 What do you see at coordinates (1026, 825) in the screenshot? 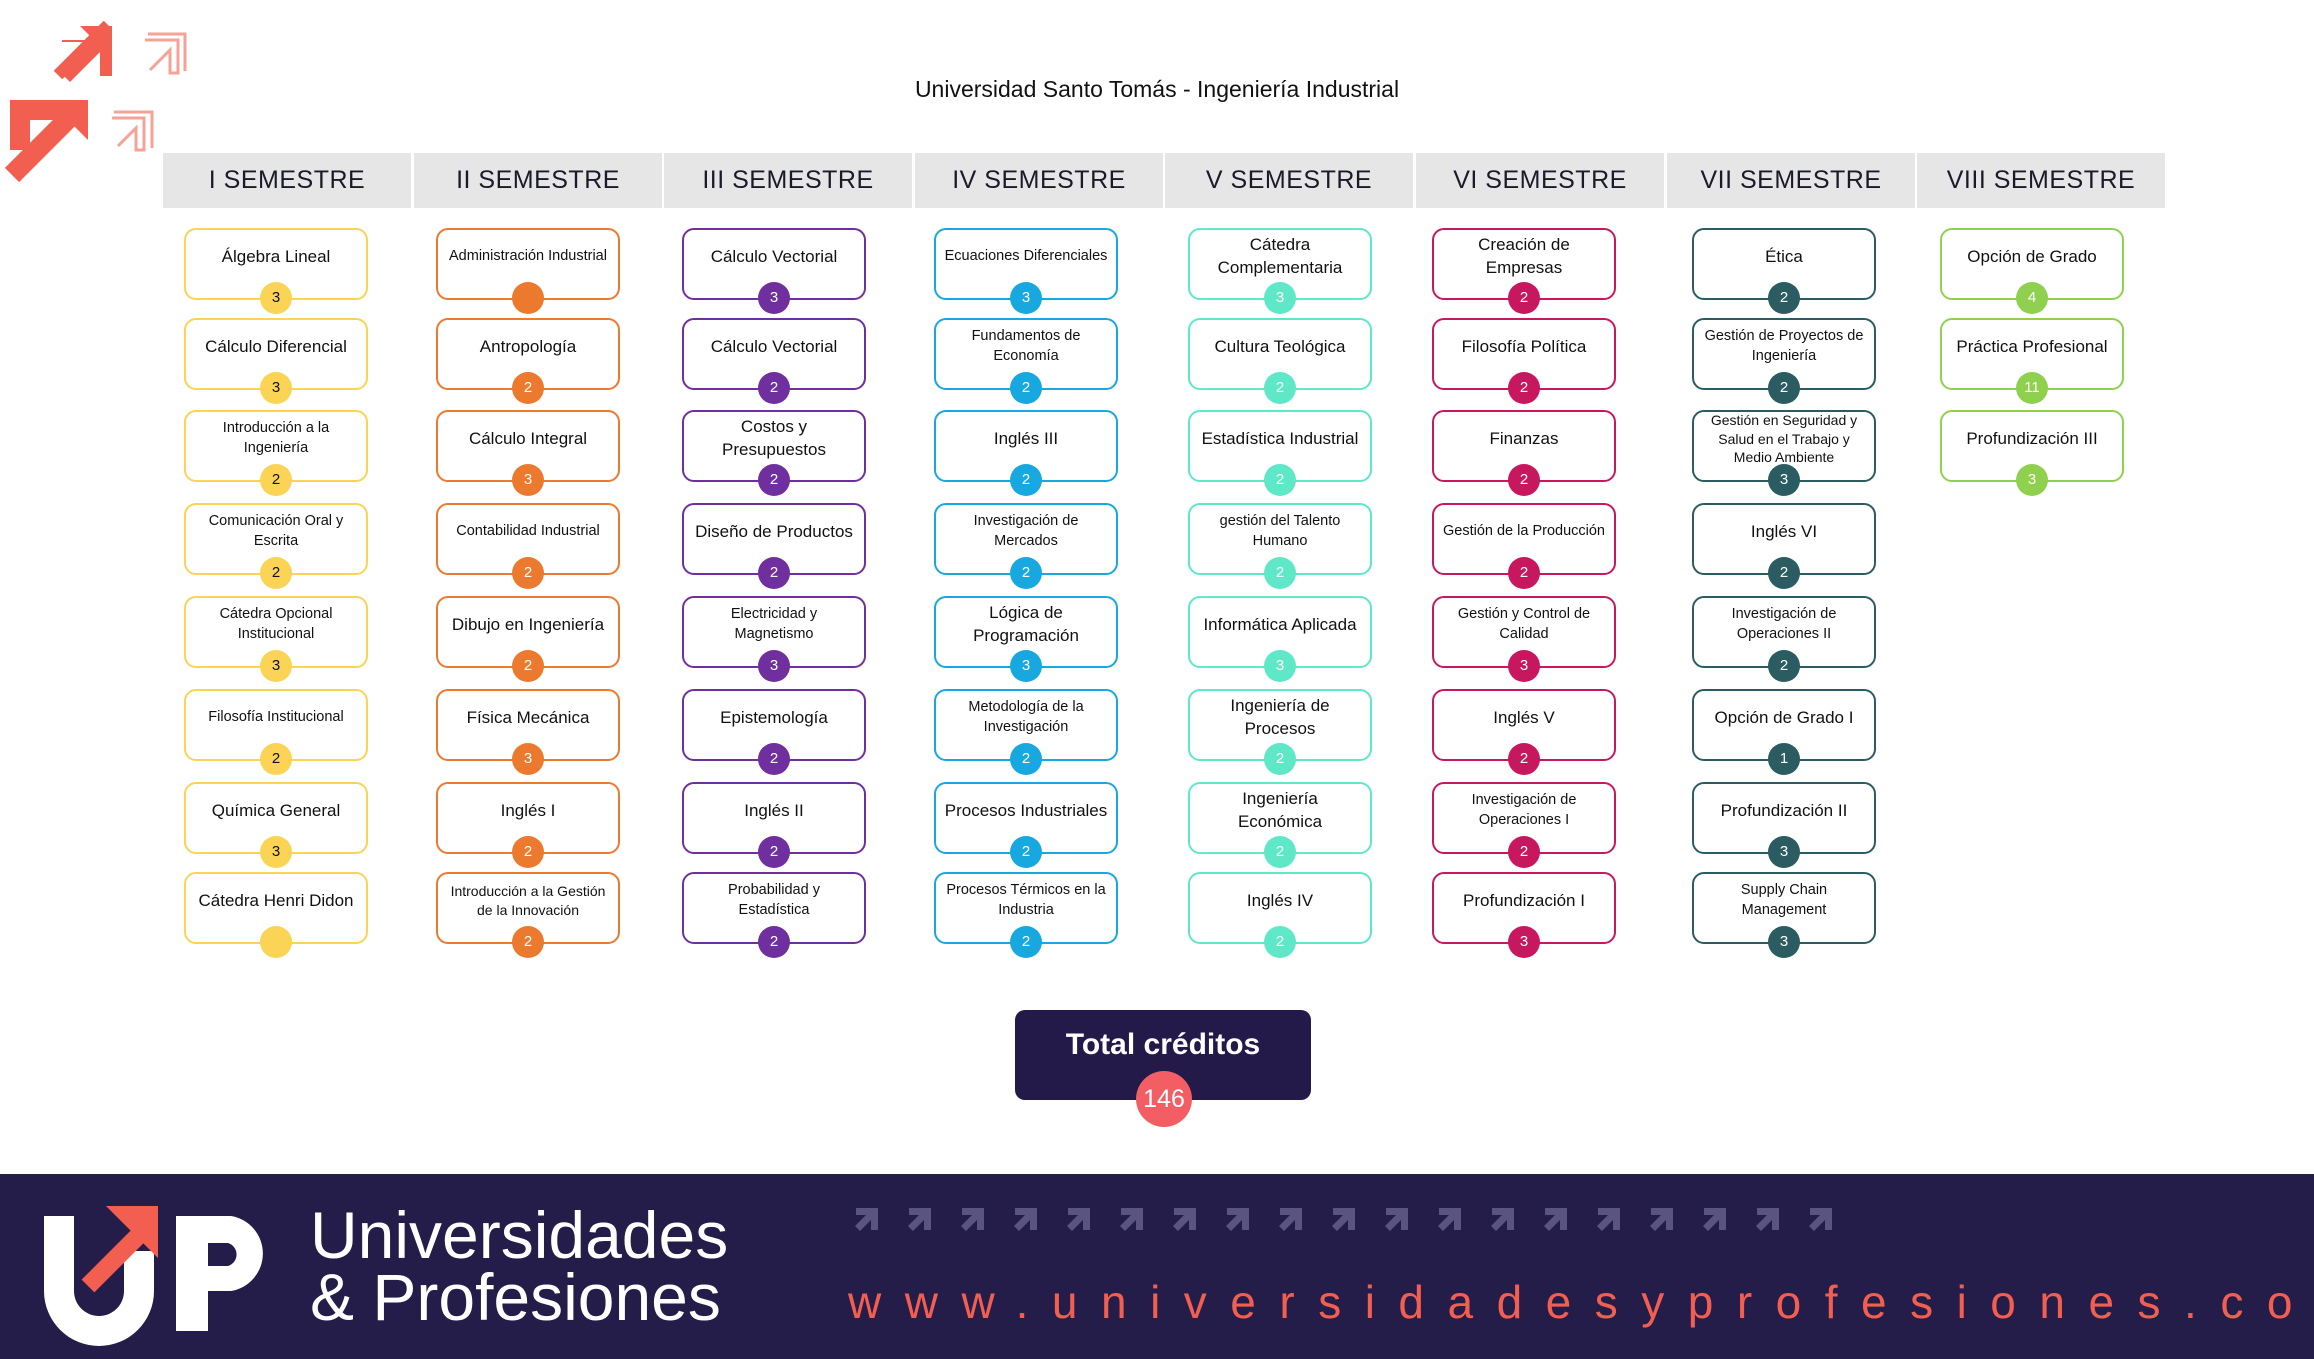
I see `course-card: Procesos Industriales 2` at bounding box center [1026, 825].